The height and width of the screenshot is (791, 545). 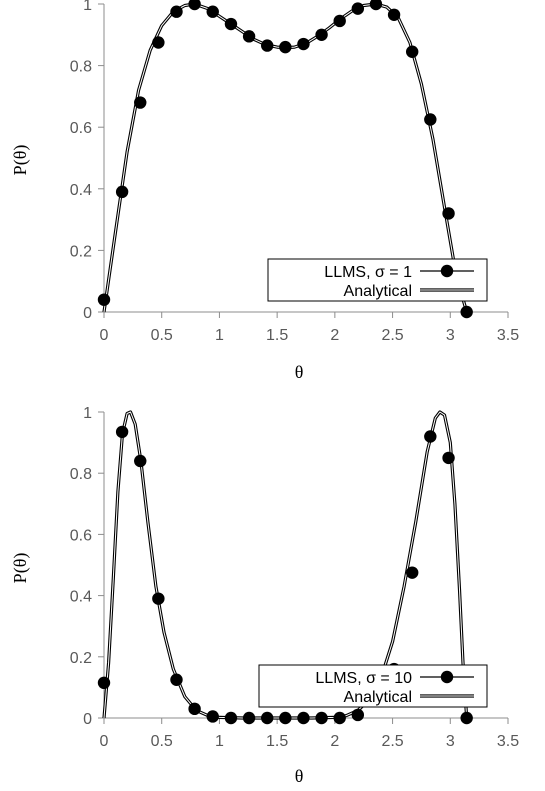 I want to click on legend-label-llms: LLMS, σ = 1, so click(x=368, y=272).